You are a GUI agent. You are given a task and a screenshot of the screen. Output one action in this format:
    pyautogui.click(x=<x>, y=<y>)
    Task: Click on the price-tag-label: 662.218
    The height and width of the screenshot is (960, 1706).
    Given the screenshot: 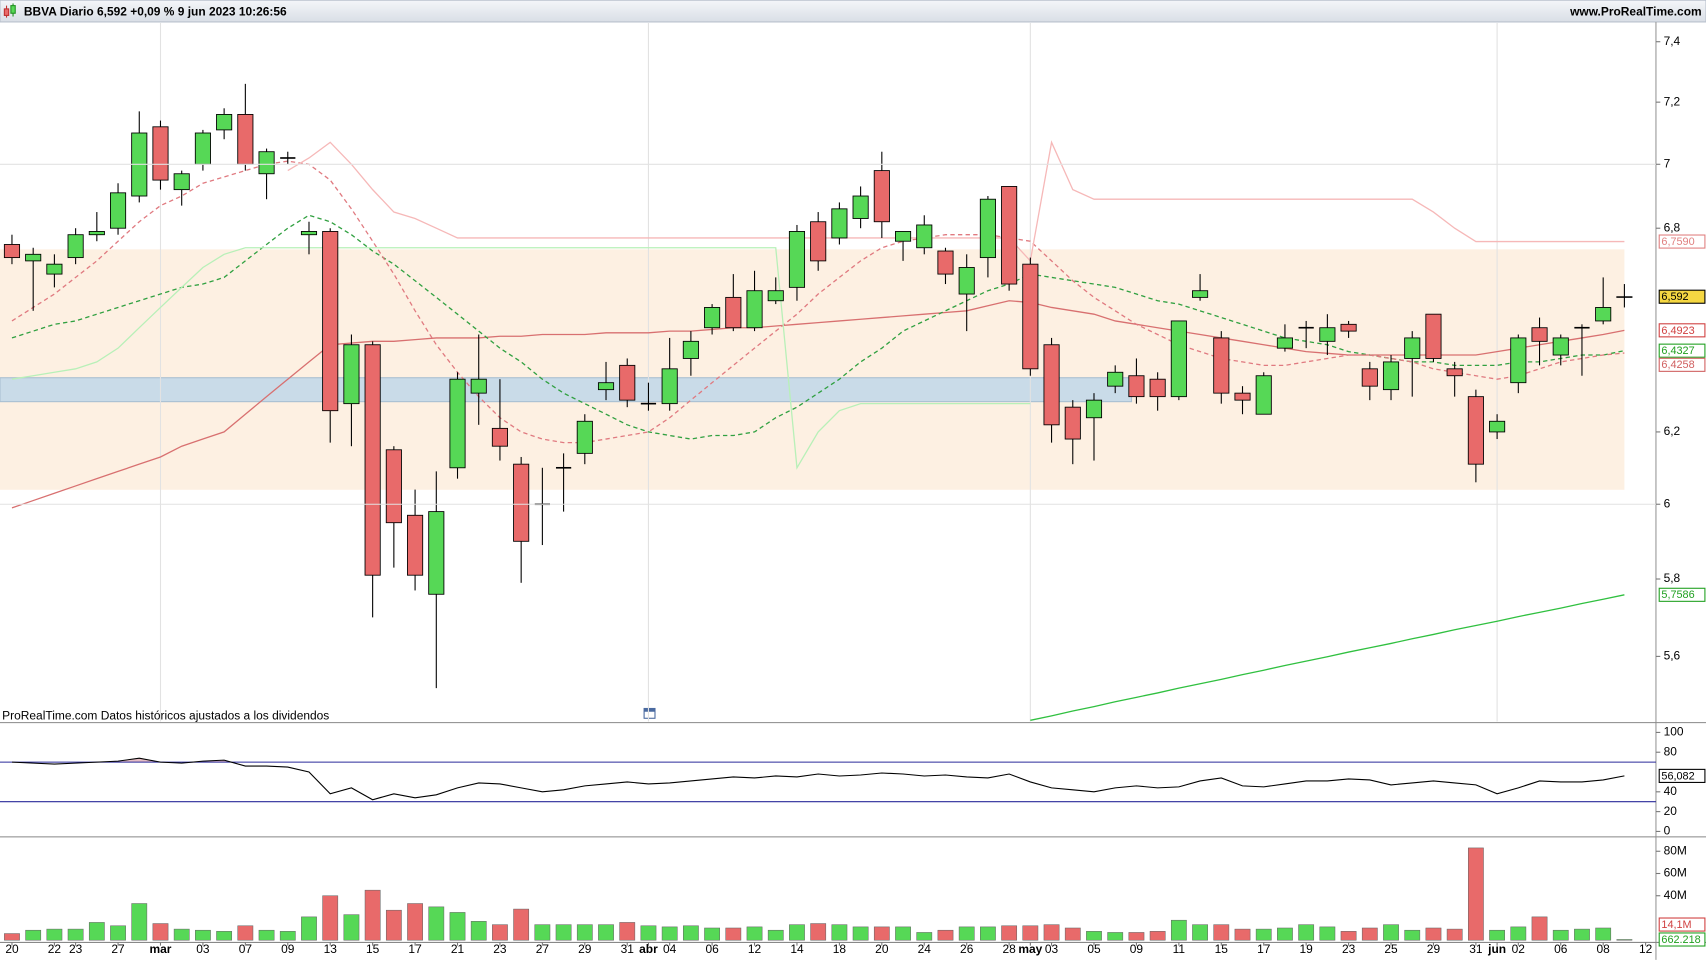 What is the action you would take?
    pyautogui.click(x=1680, y=940)
    